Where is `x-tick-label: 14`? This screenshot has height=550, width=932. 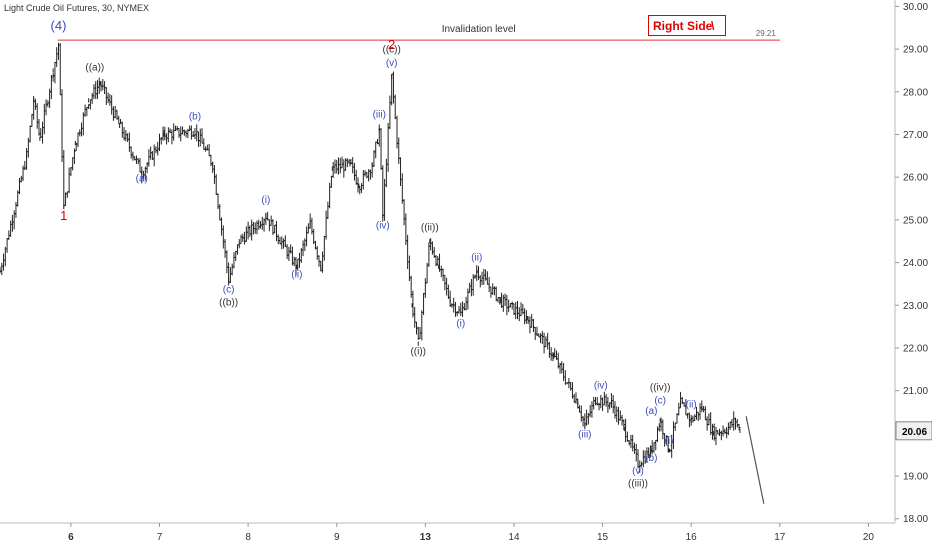
x-tick-label: 14 is located at coordinates (514, 537).